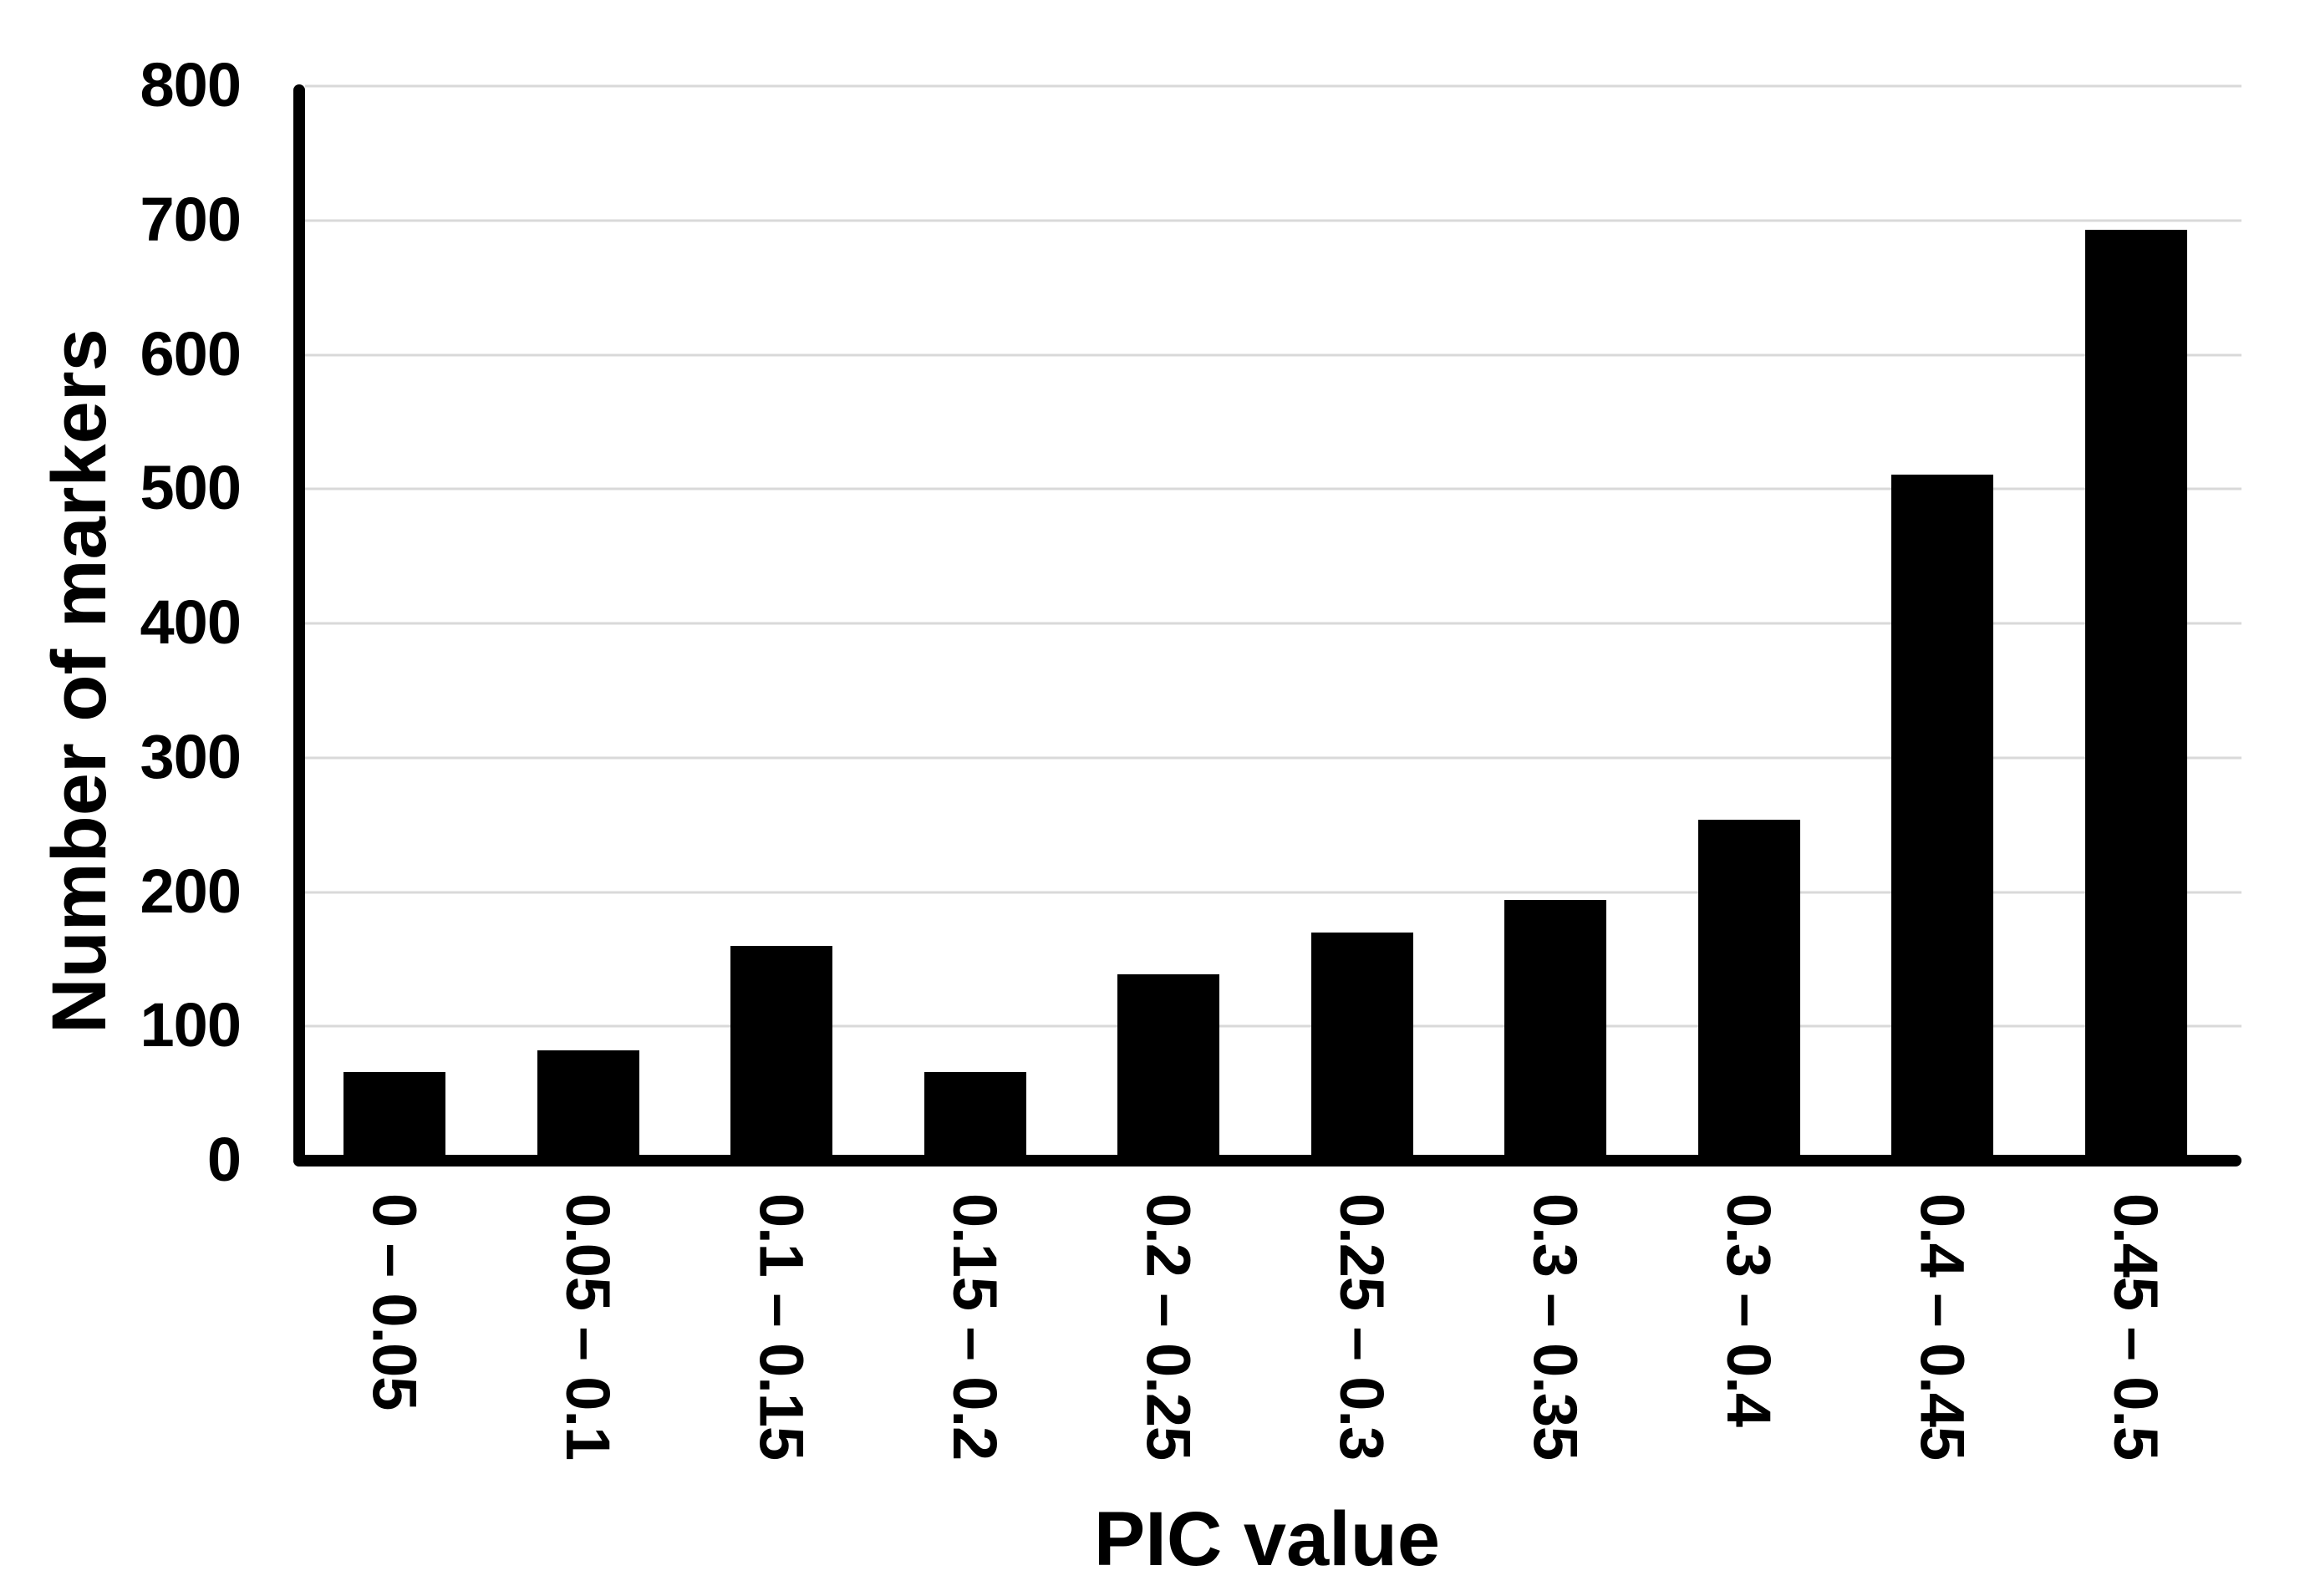 The image size is (2305, 1596). What do you see at coordinates (191, 756) in the screenshot?
I see `y-tick-label-300: 300` at bounding box center [191, 756].